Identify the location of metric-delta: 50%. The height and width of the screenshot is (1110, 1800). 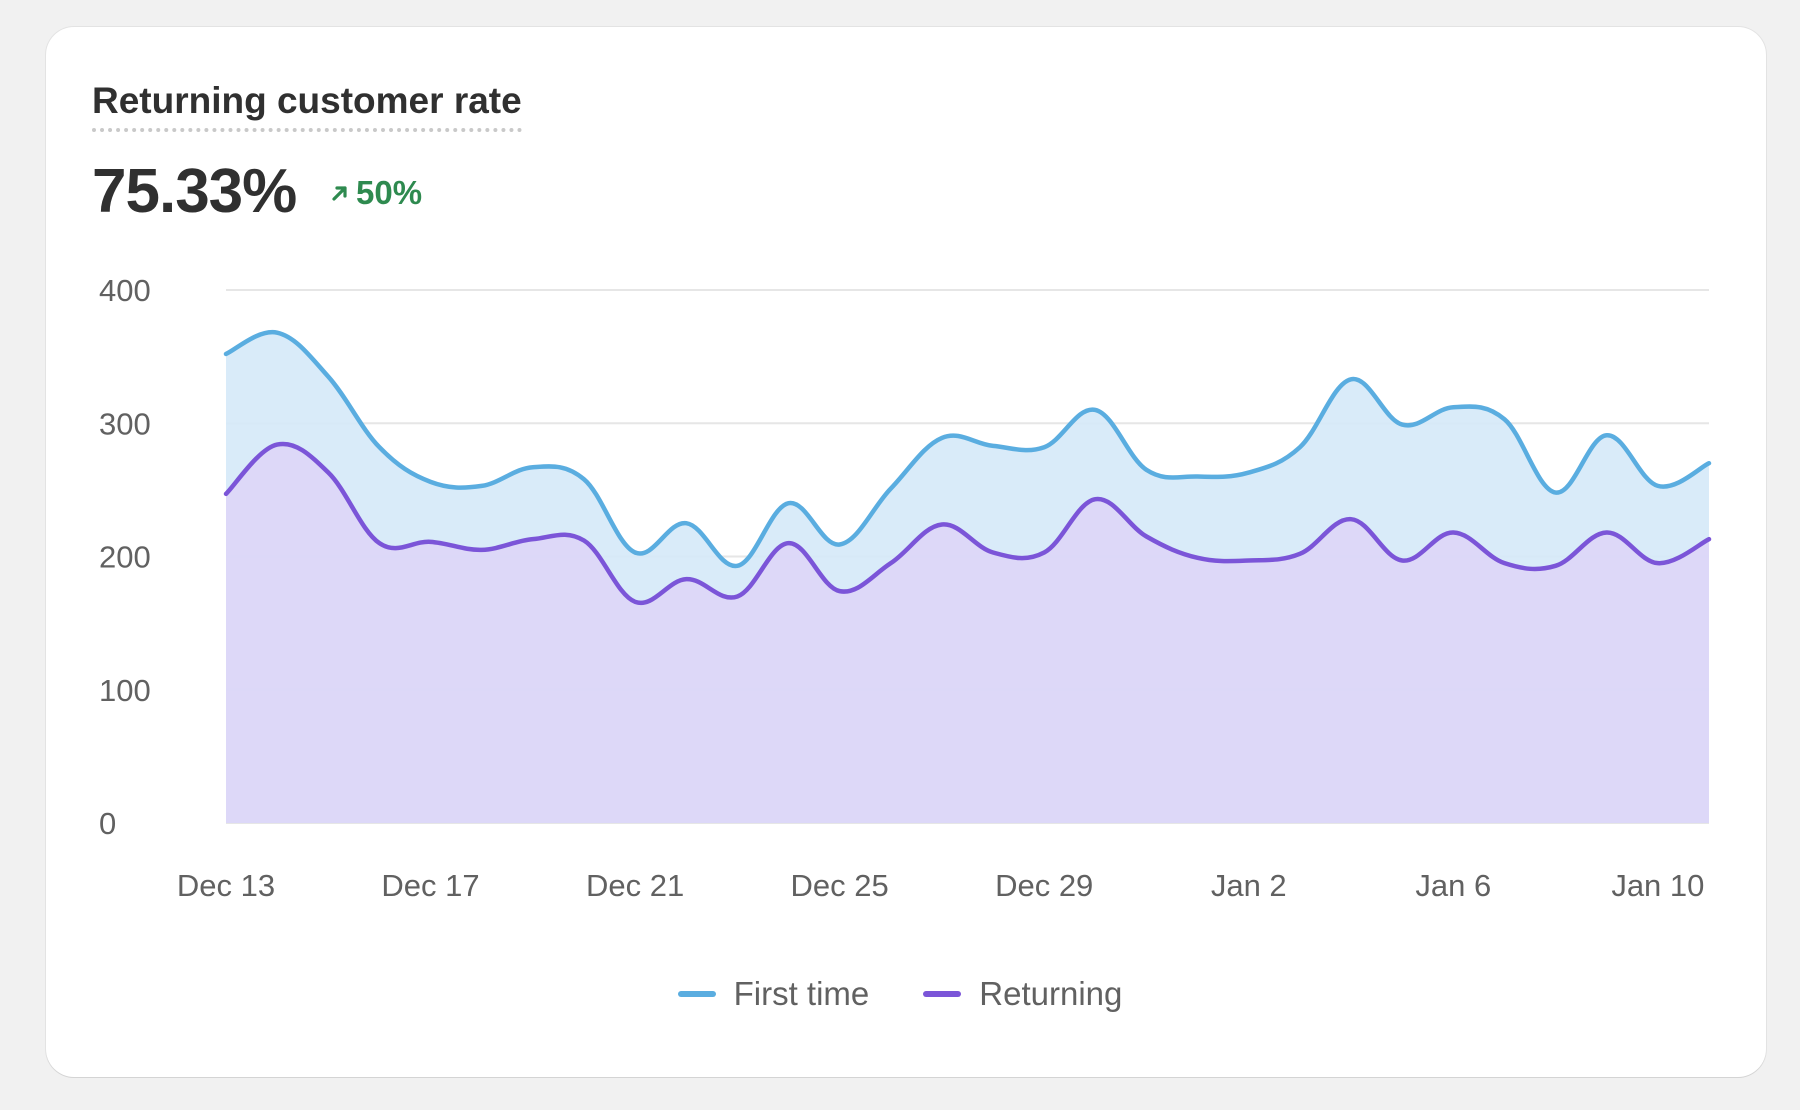
(376, 193).